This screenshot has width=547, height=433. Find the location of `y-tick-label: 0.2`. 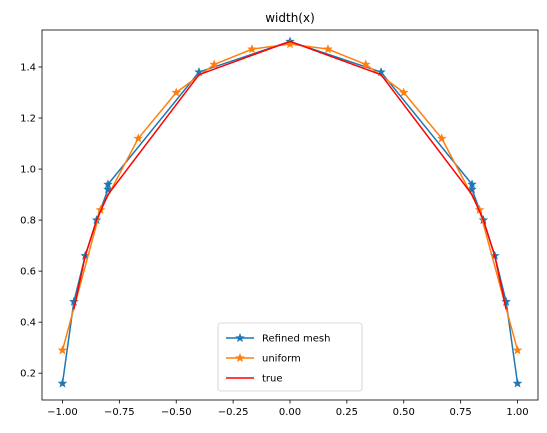

y-tick-label: 0.2 is located at coordinates (28, 374).